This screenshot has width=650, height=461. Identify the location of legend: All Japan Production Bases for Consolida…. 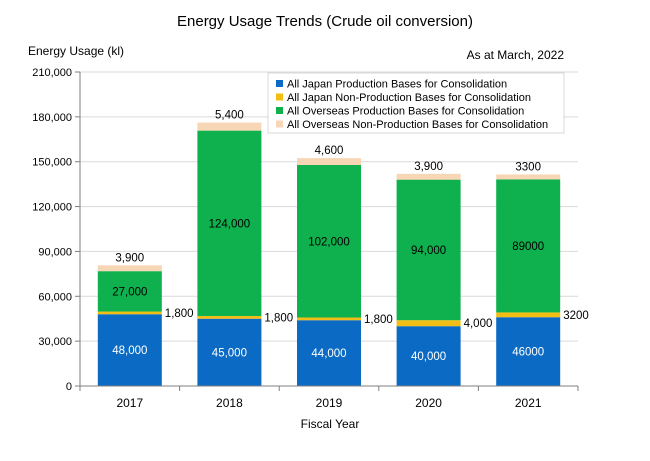
(416, 103).